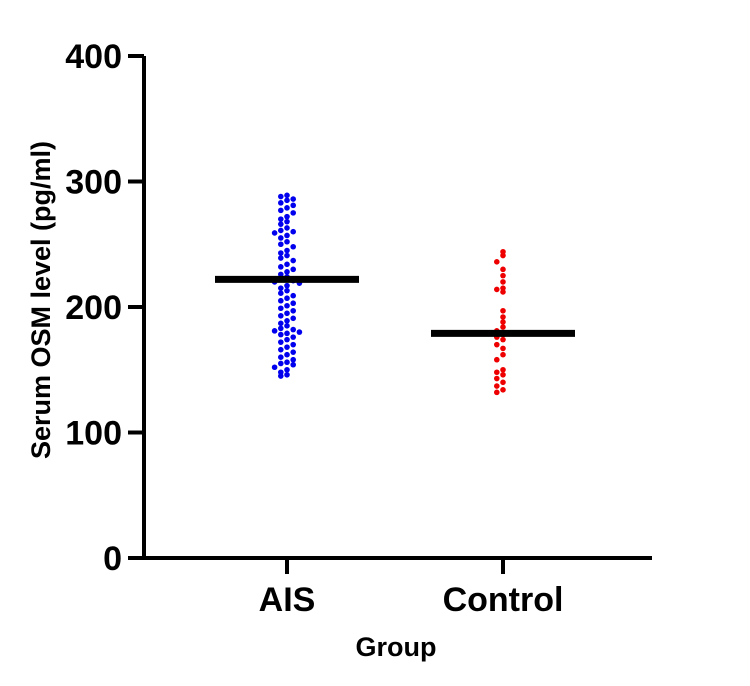 The image size is (750, 686). Describe the element at coordinates (287, 600) in the screenshot. I see `x-tick-label: AIS` at that location.